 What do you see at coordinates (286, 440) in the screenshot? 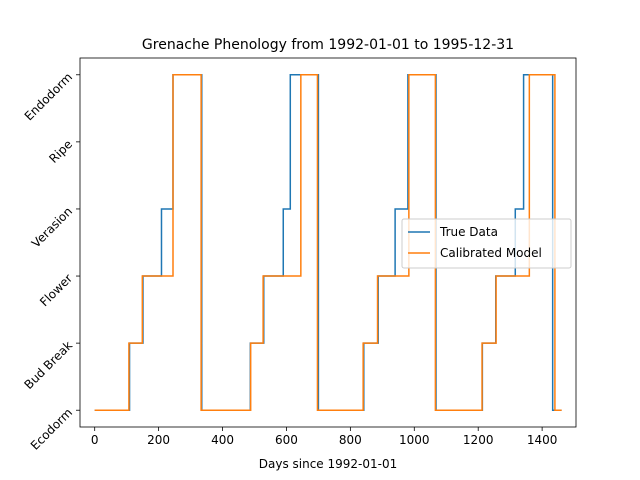
I see `x-tick-label: 600` at bounding box center [286, 440].